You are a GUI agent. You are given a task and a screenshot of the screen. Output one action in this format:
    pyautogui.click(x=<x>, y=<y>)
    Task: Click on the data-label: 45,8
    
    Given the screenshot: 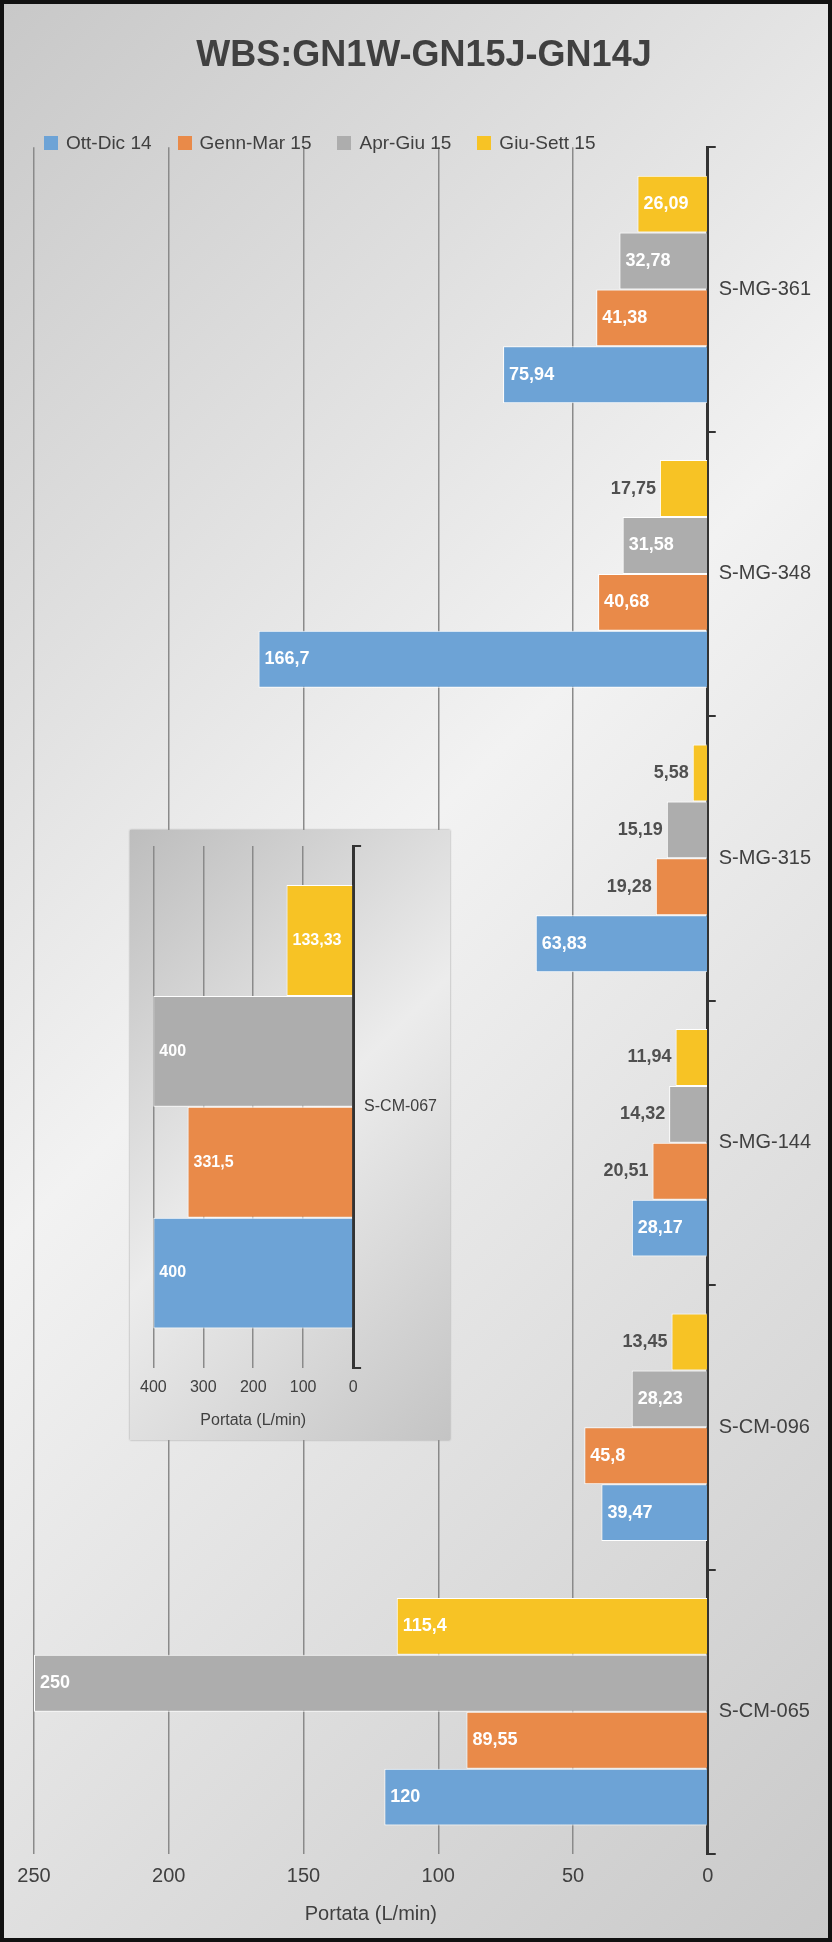 What is the action you would take?
    pyautogui.click(x=608, y=1454)
    